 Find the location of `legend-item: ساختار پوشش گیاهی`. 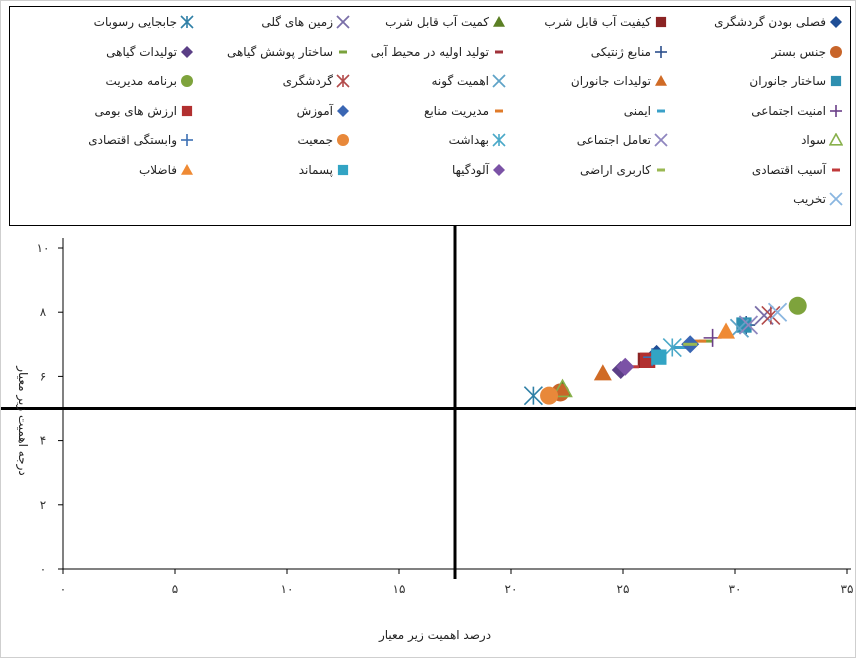

legend-item: ساختار پوشش گیاهی is located at coordinates (288, 52).